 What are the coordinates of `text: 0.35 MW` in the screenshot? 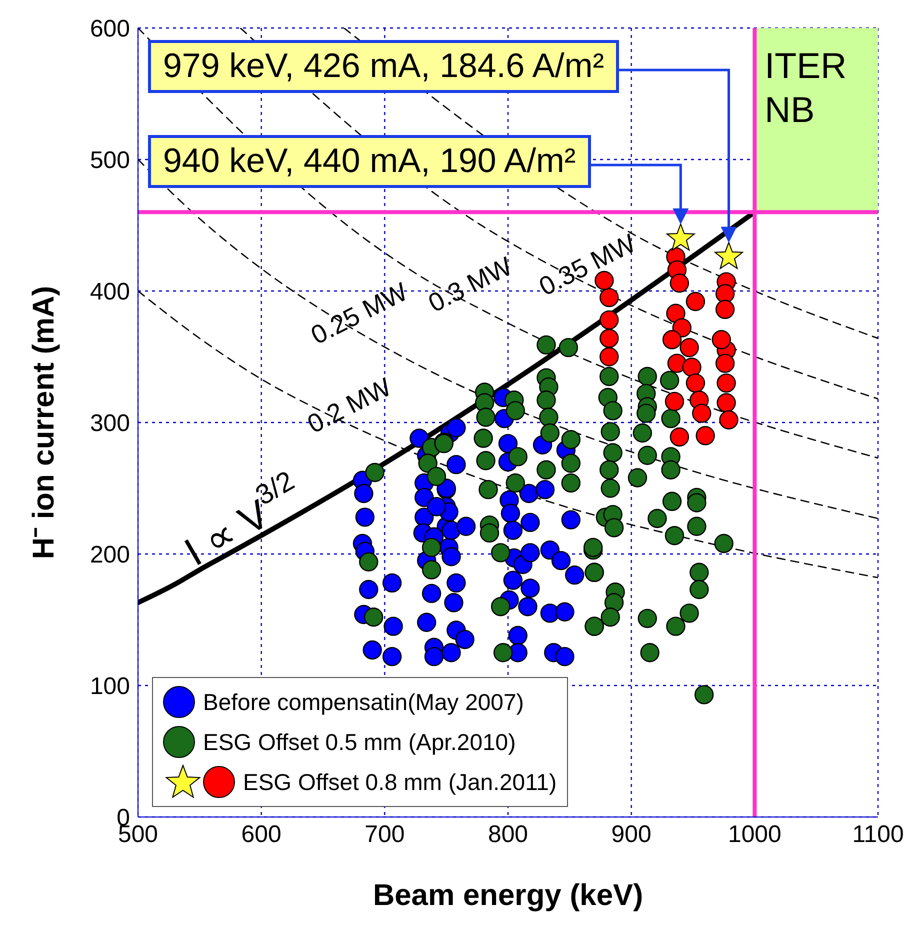 It's located at (587, 264).